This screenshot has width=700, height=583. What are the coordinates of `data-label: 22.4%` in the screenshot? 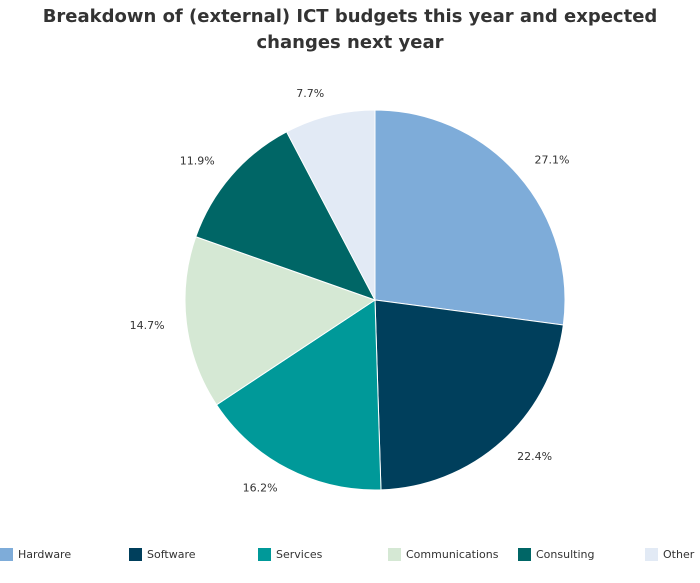 It's located at (534, 456).